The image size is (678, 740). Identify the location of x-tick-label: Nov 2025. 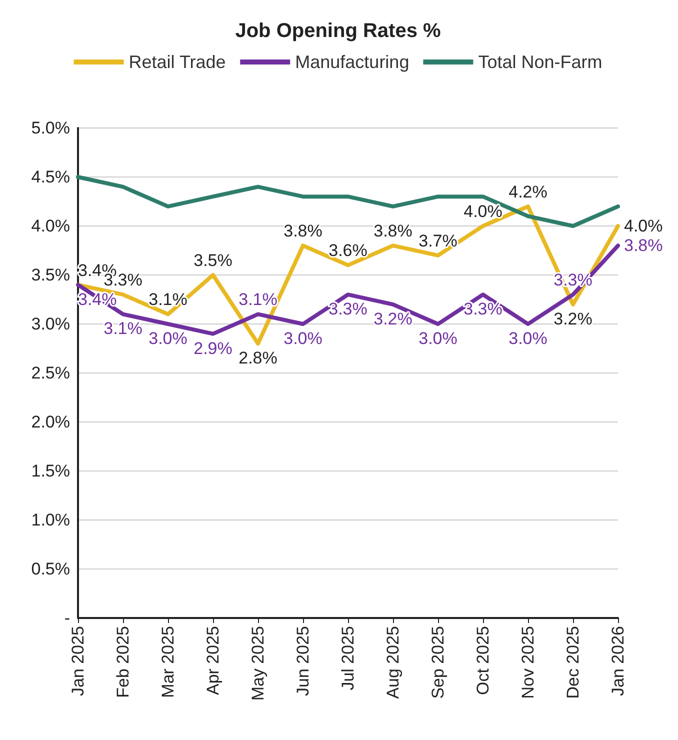
(528, 662).